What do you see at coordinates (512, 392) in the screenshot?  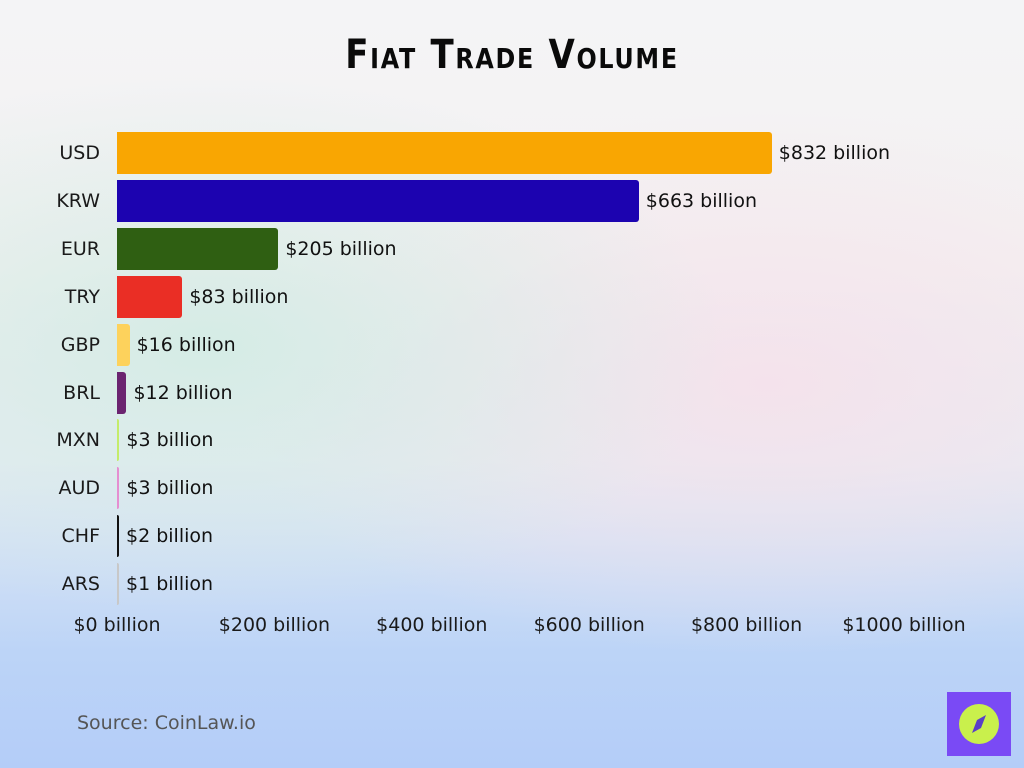 I see `bar-row: BRL $12 billion` at bounding box center [512, 392].